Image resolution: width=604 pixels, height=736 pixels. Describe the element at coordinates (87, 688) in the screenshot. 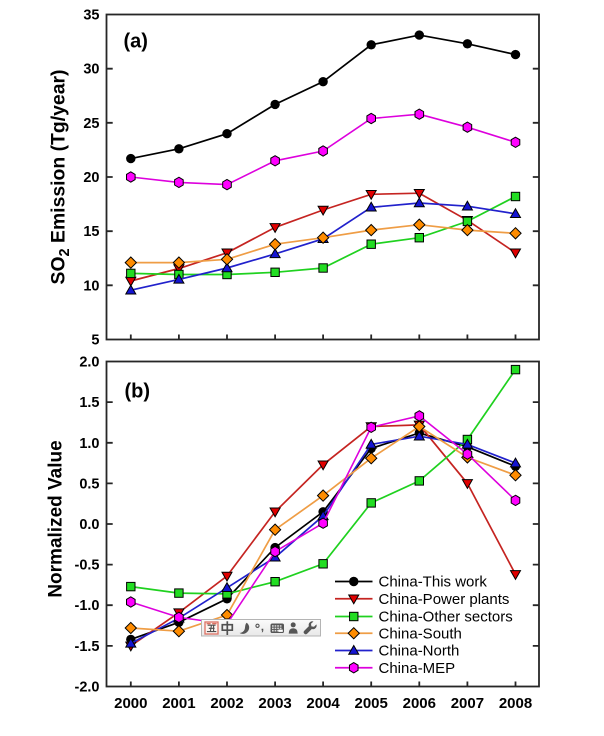

I see `svg-text: -2.0` at that location.